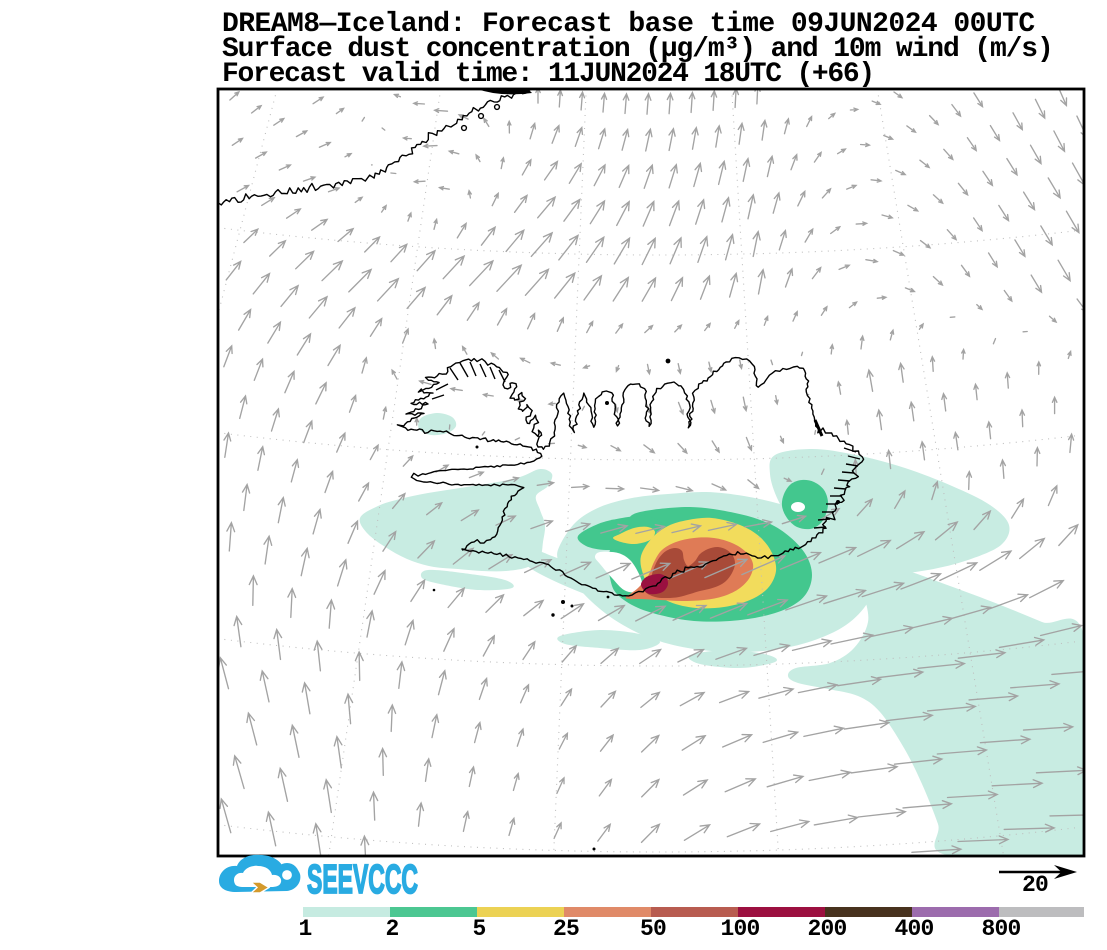 Image resolution: width=1107 pixels, height=950 pixels. I want to click on svg-text: 2, so click(391, 929).